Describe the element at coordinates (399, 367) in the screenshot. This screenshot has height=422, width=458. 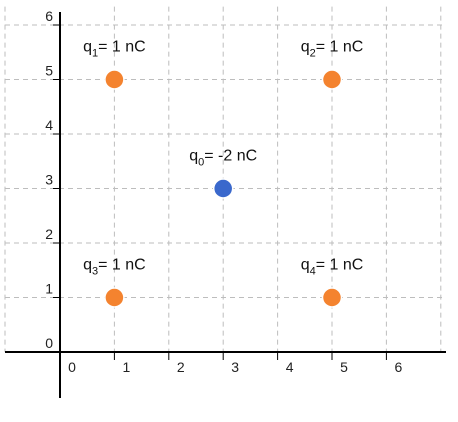
I see `x-tick-label: 6` at that location.